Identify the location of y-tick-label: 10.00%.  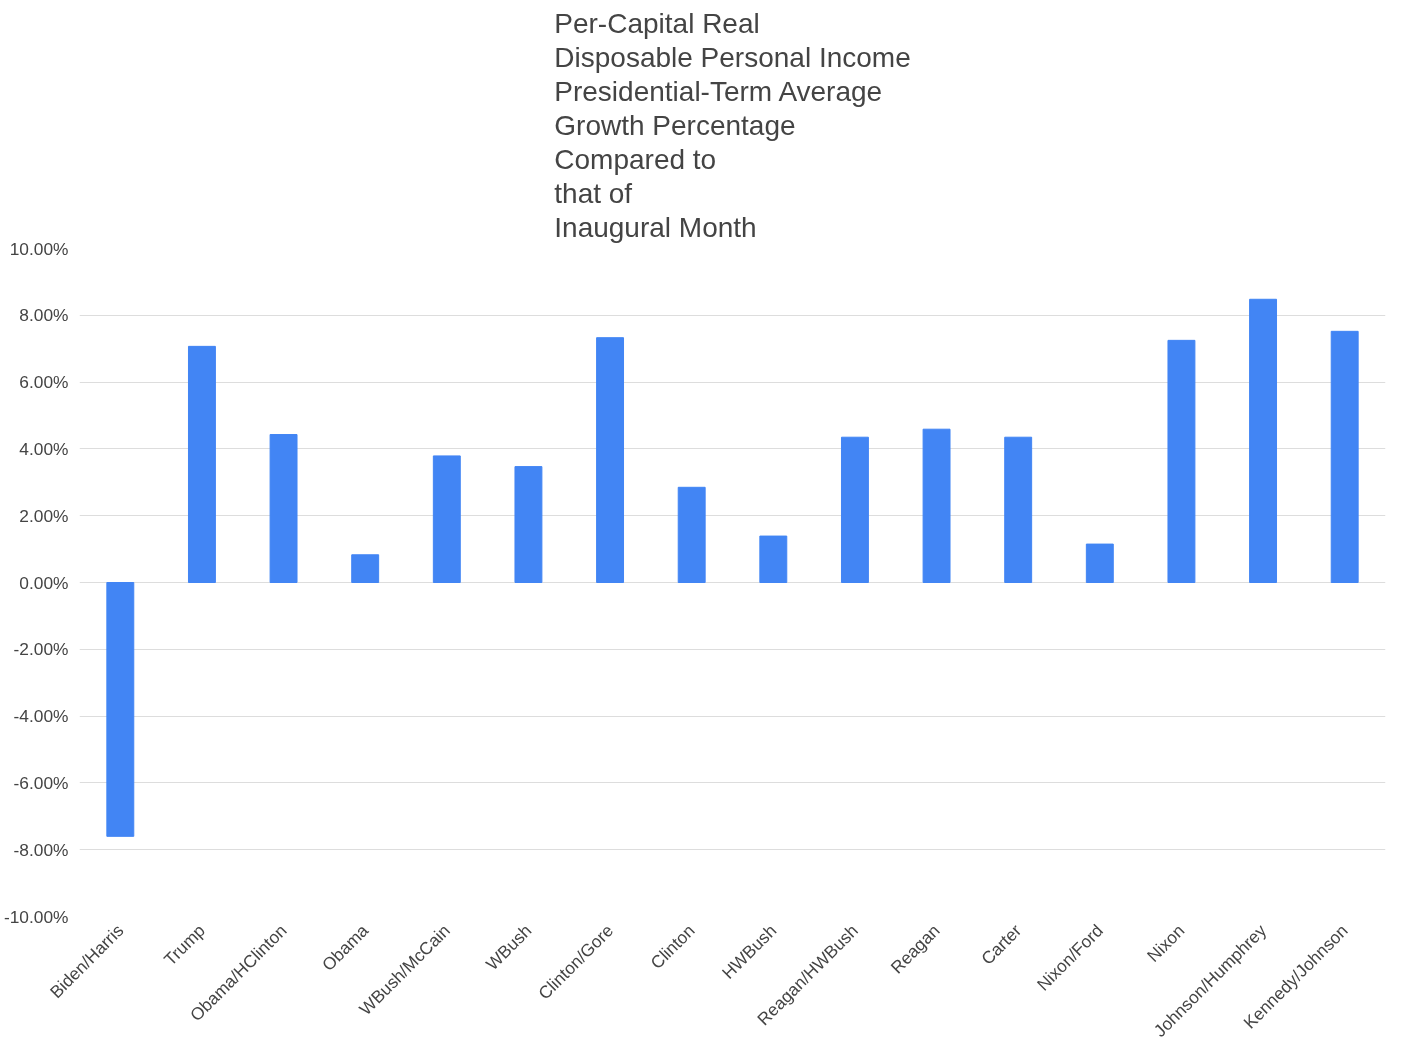
(39, 248).